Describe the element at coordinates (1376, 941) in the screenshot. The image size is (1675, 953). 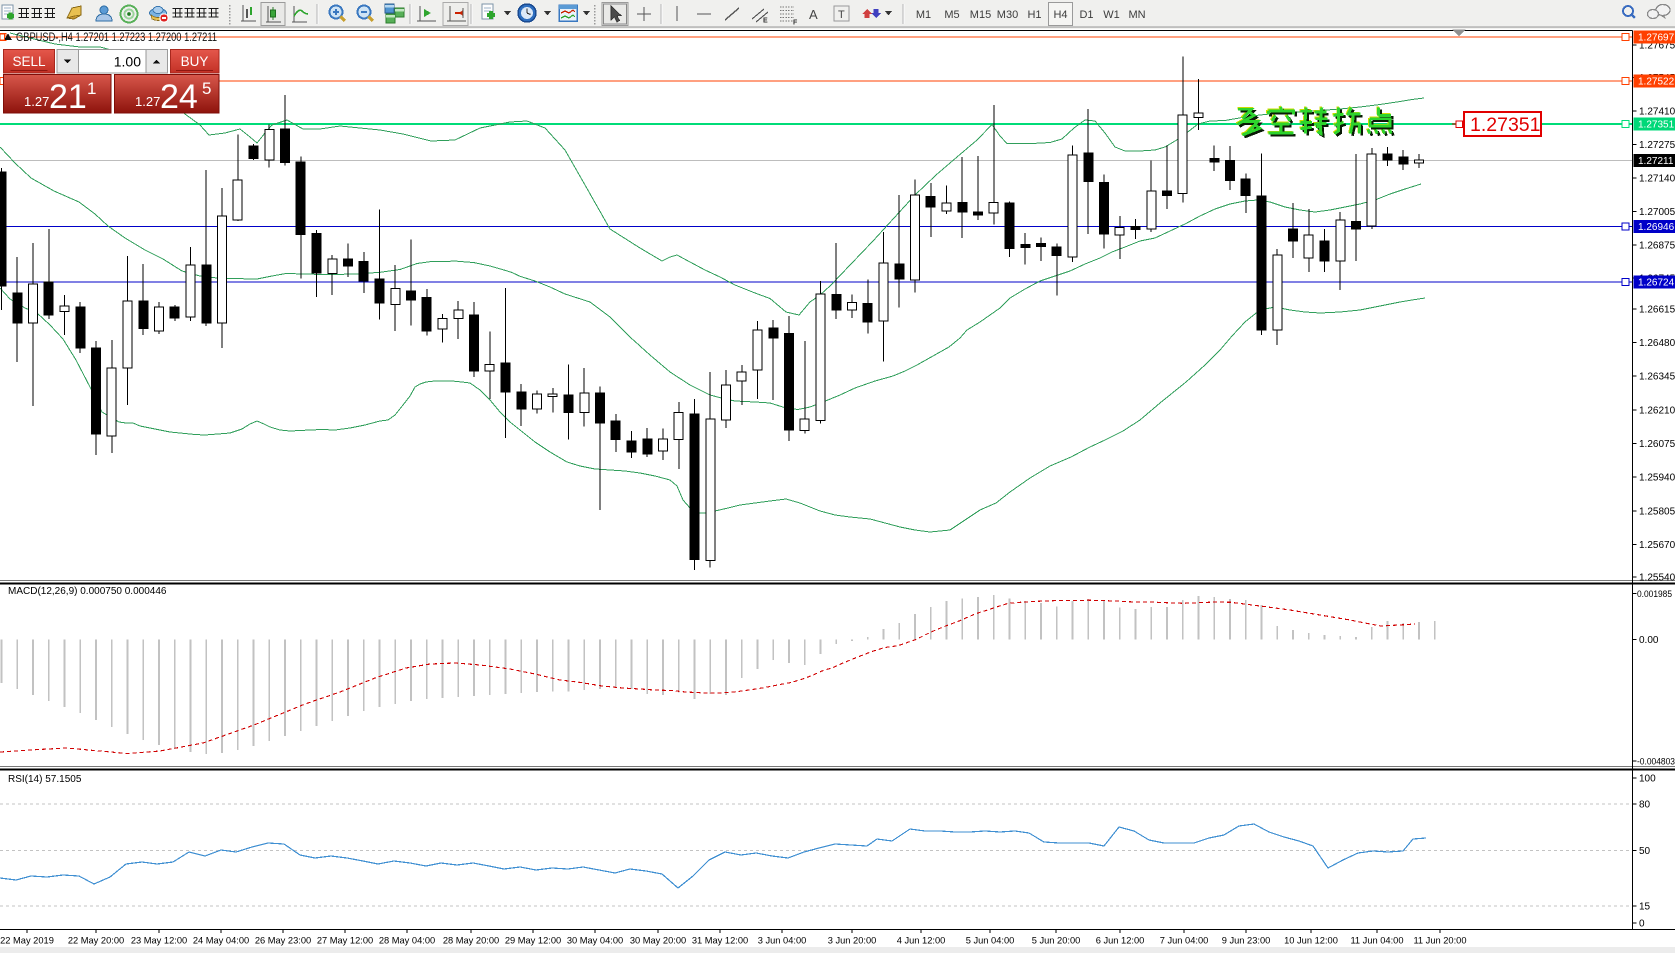
I see `svg-text: 11 Jun 04:00` at that location.